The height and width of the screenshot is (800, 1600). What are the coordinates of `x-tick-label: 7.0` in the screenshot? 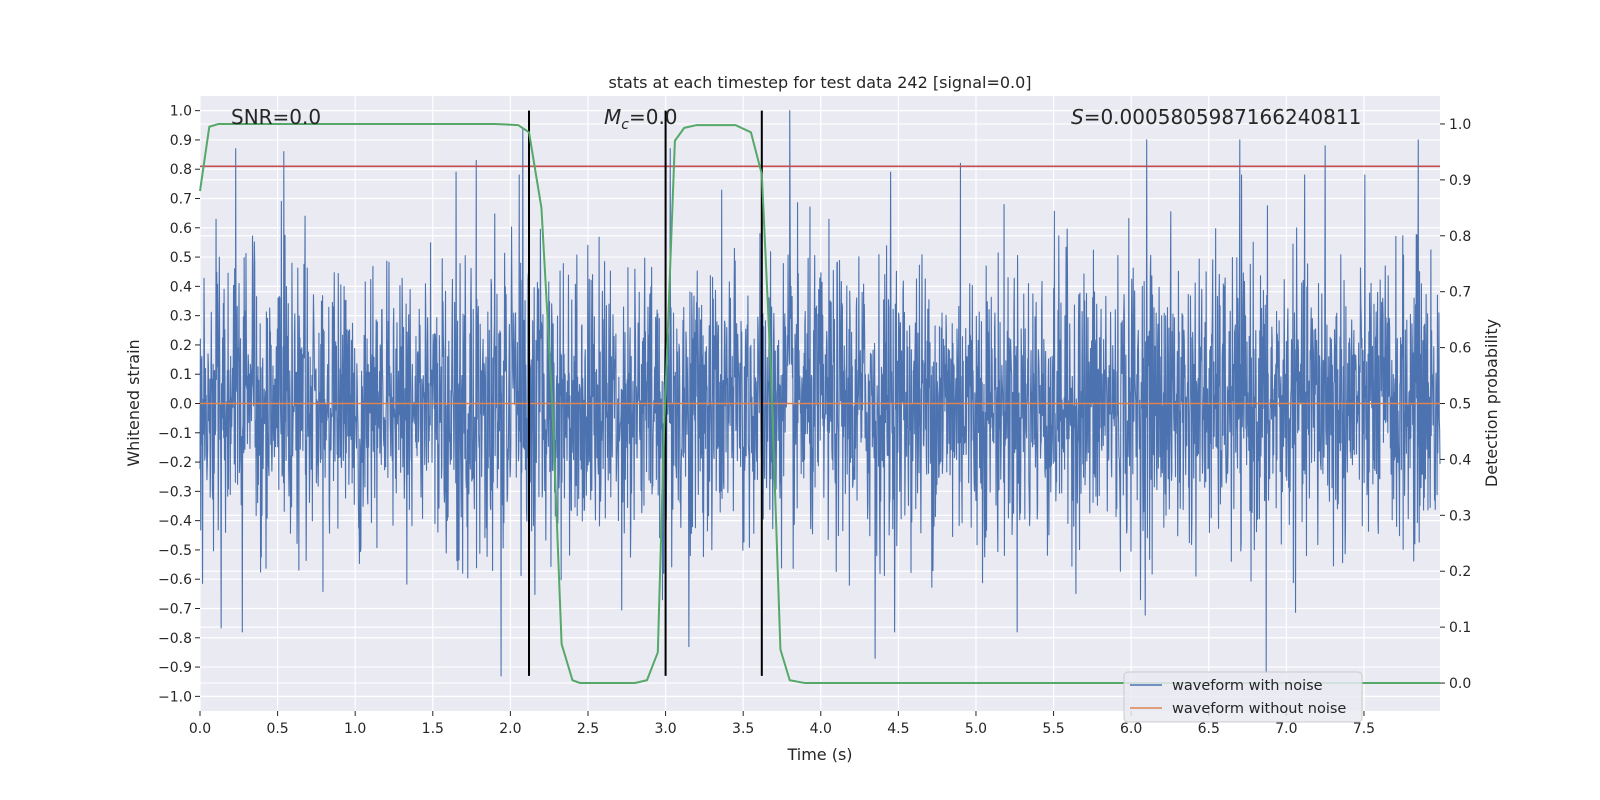 It's located at (1286, 729).